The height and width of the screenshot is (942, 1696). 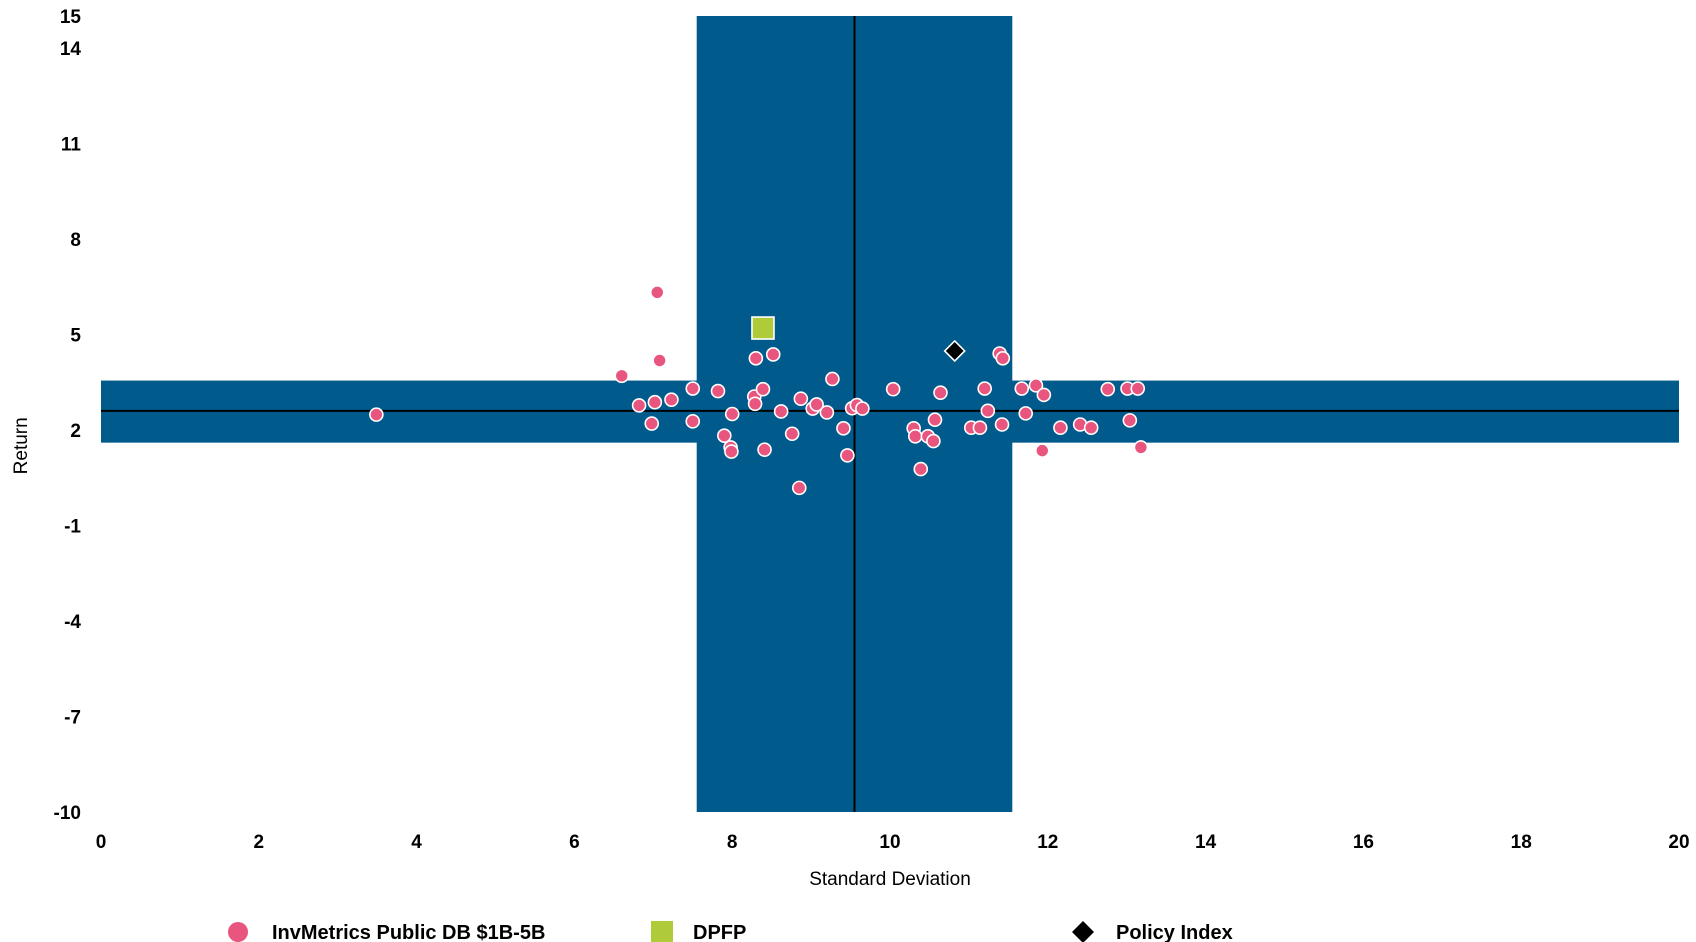 I want to click on y-axis-ticks: -10 -7 -4 -1 2 5 8 11 14 15, so click(x=68, y=415).